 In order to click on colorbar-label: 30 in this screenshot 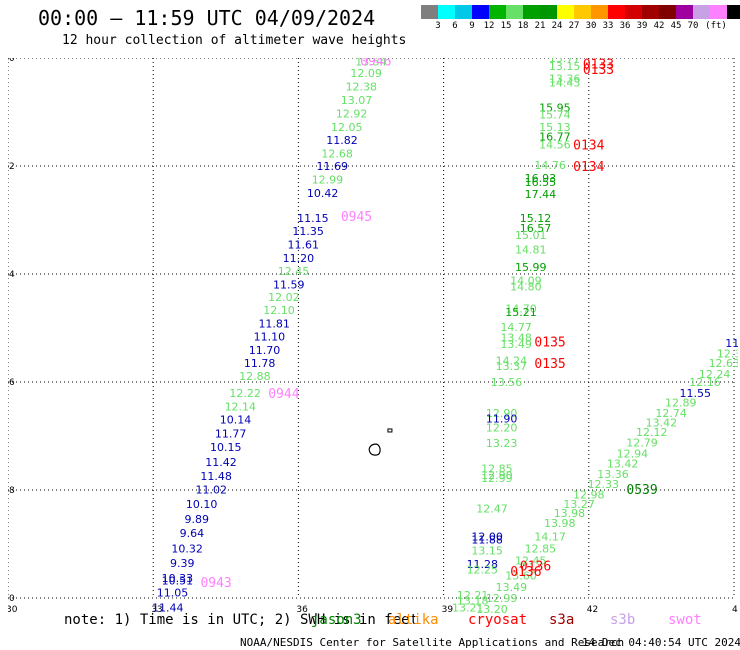, I will do `click(591, 26)`.